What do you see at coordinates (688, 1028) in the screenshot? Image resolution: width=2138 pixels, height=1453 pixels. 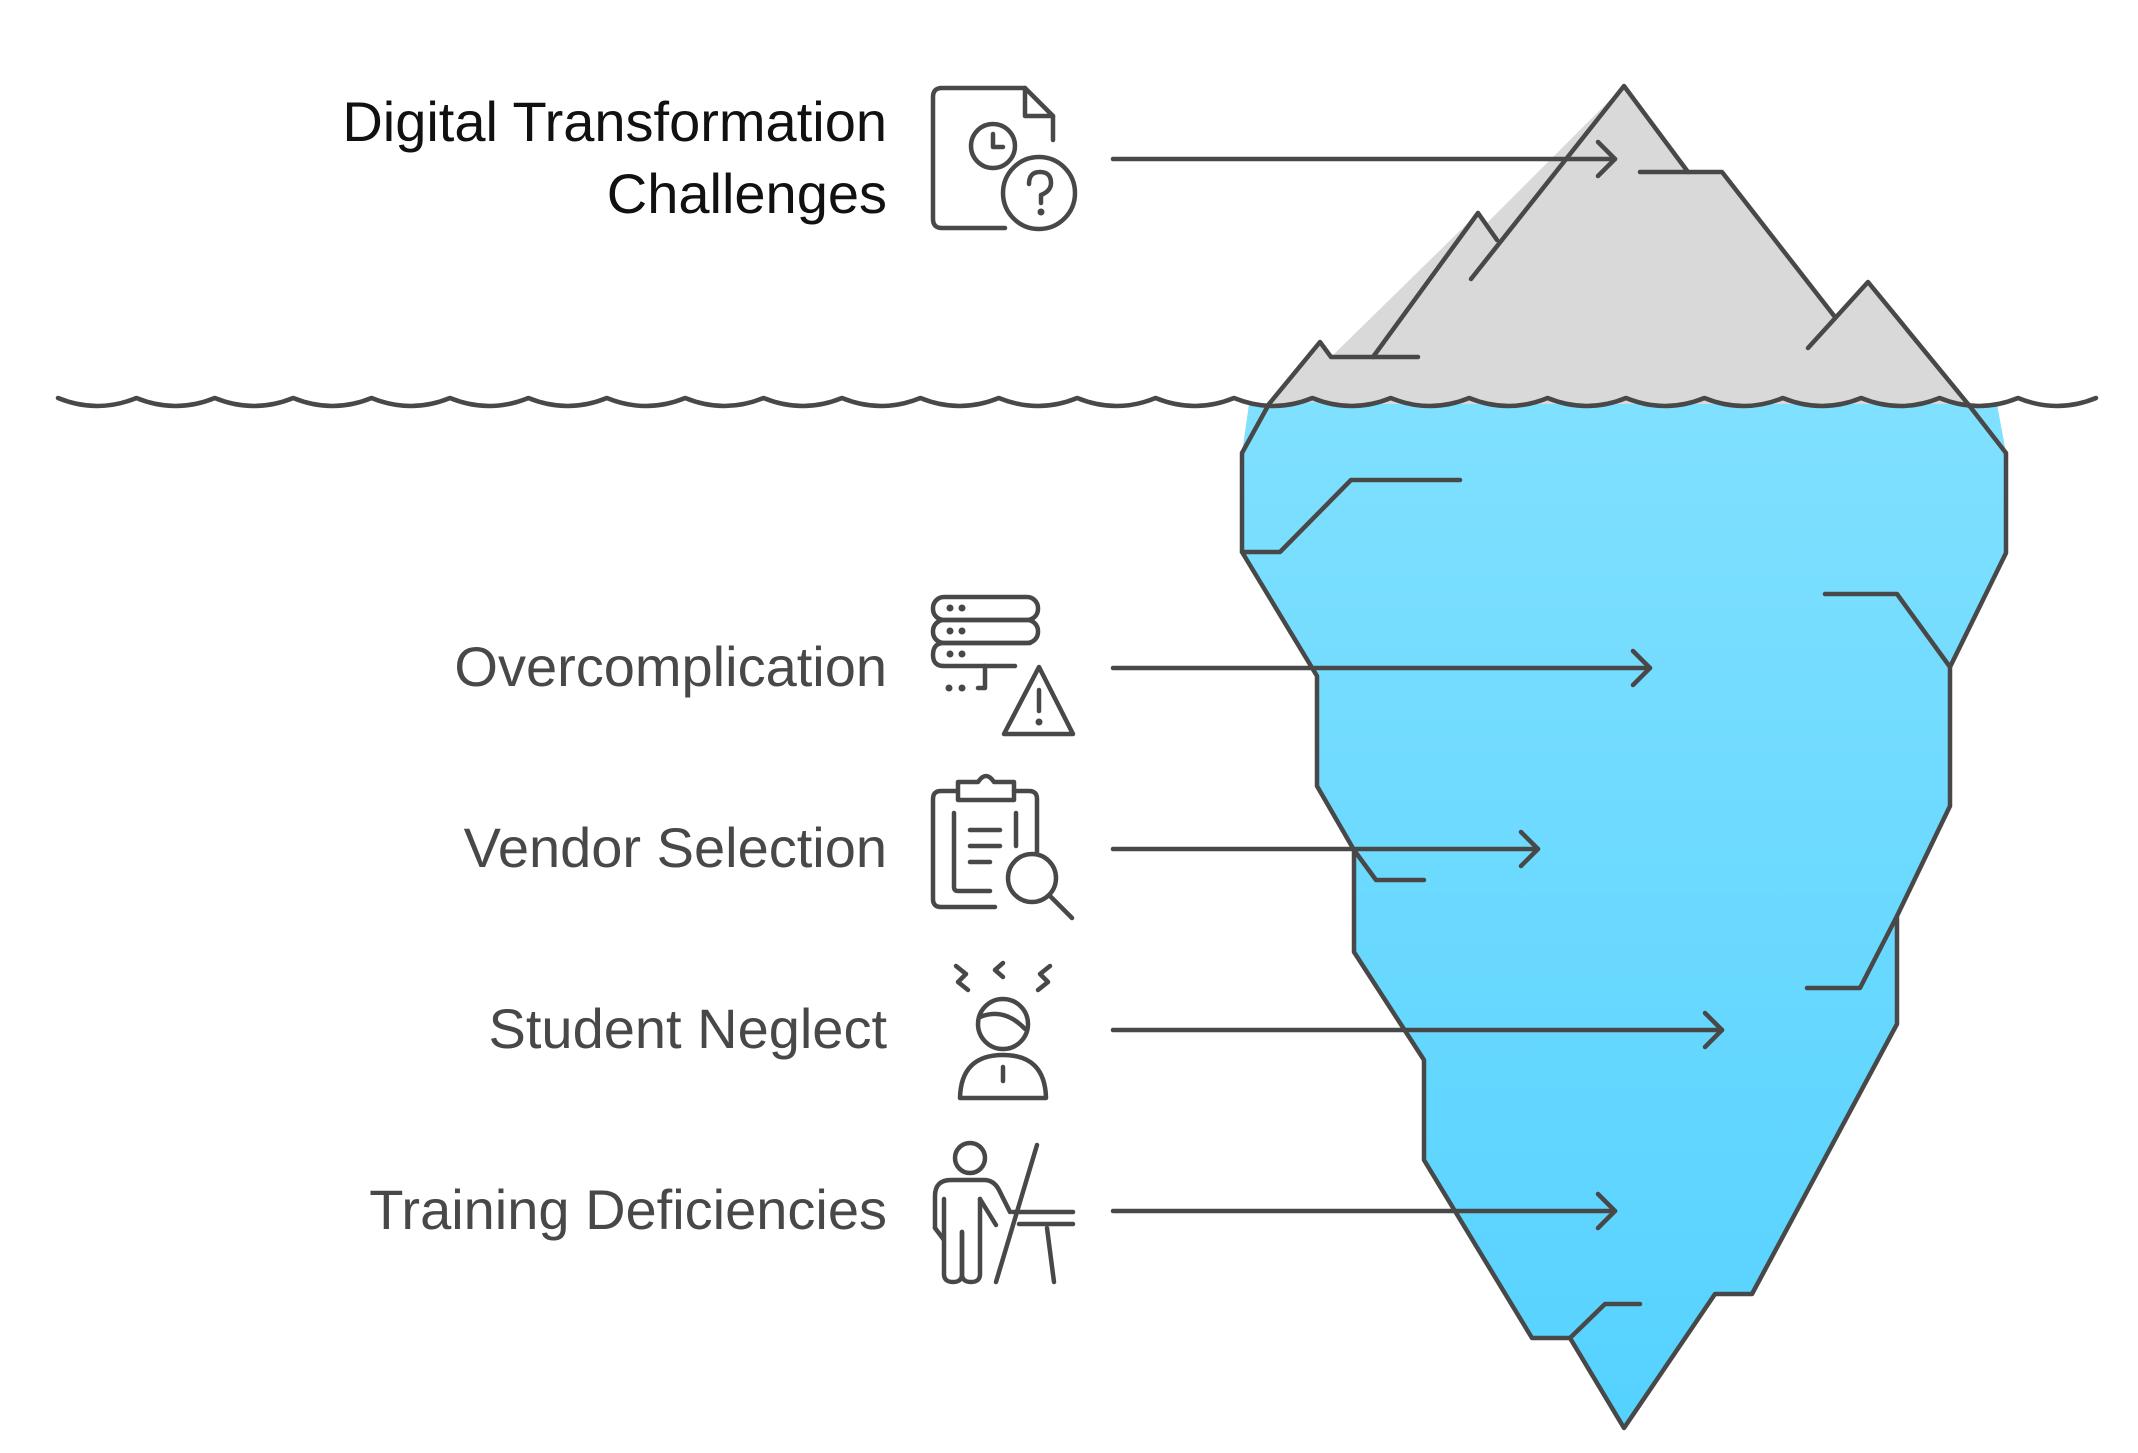 I see `item-label-student-neglect: Student Neglect` at bounding box center [688, 1028].